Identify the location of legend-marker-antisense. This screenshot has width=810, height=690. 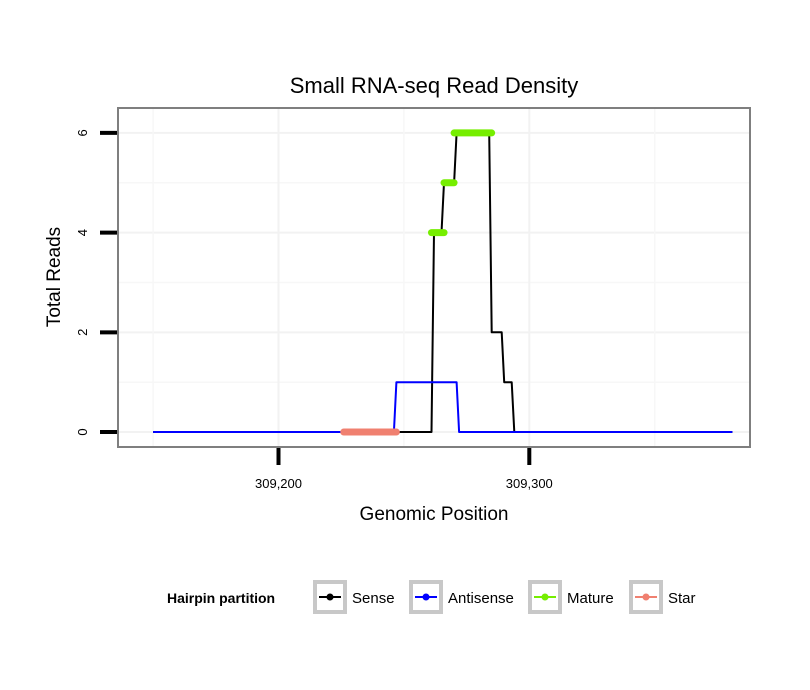
(426, 597).